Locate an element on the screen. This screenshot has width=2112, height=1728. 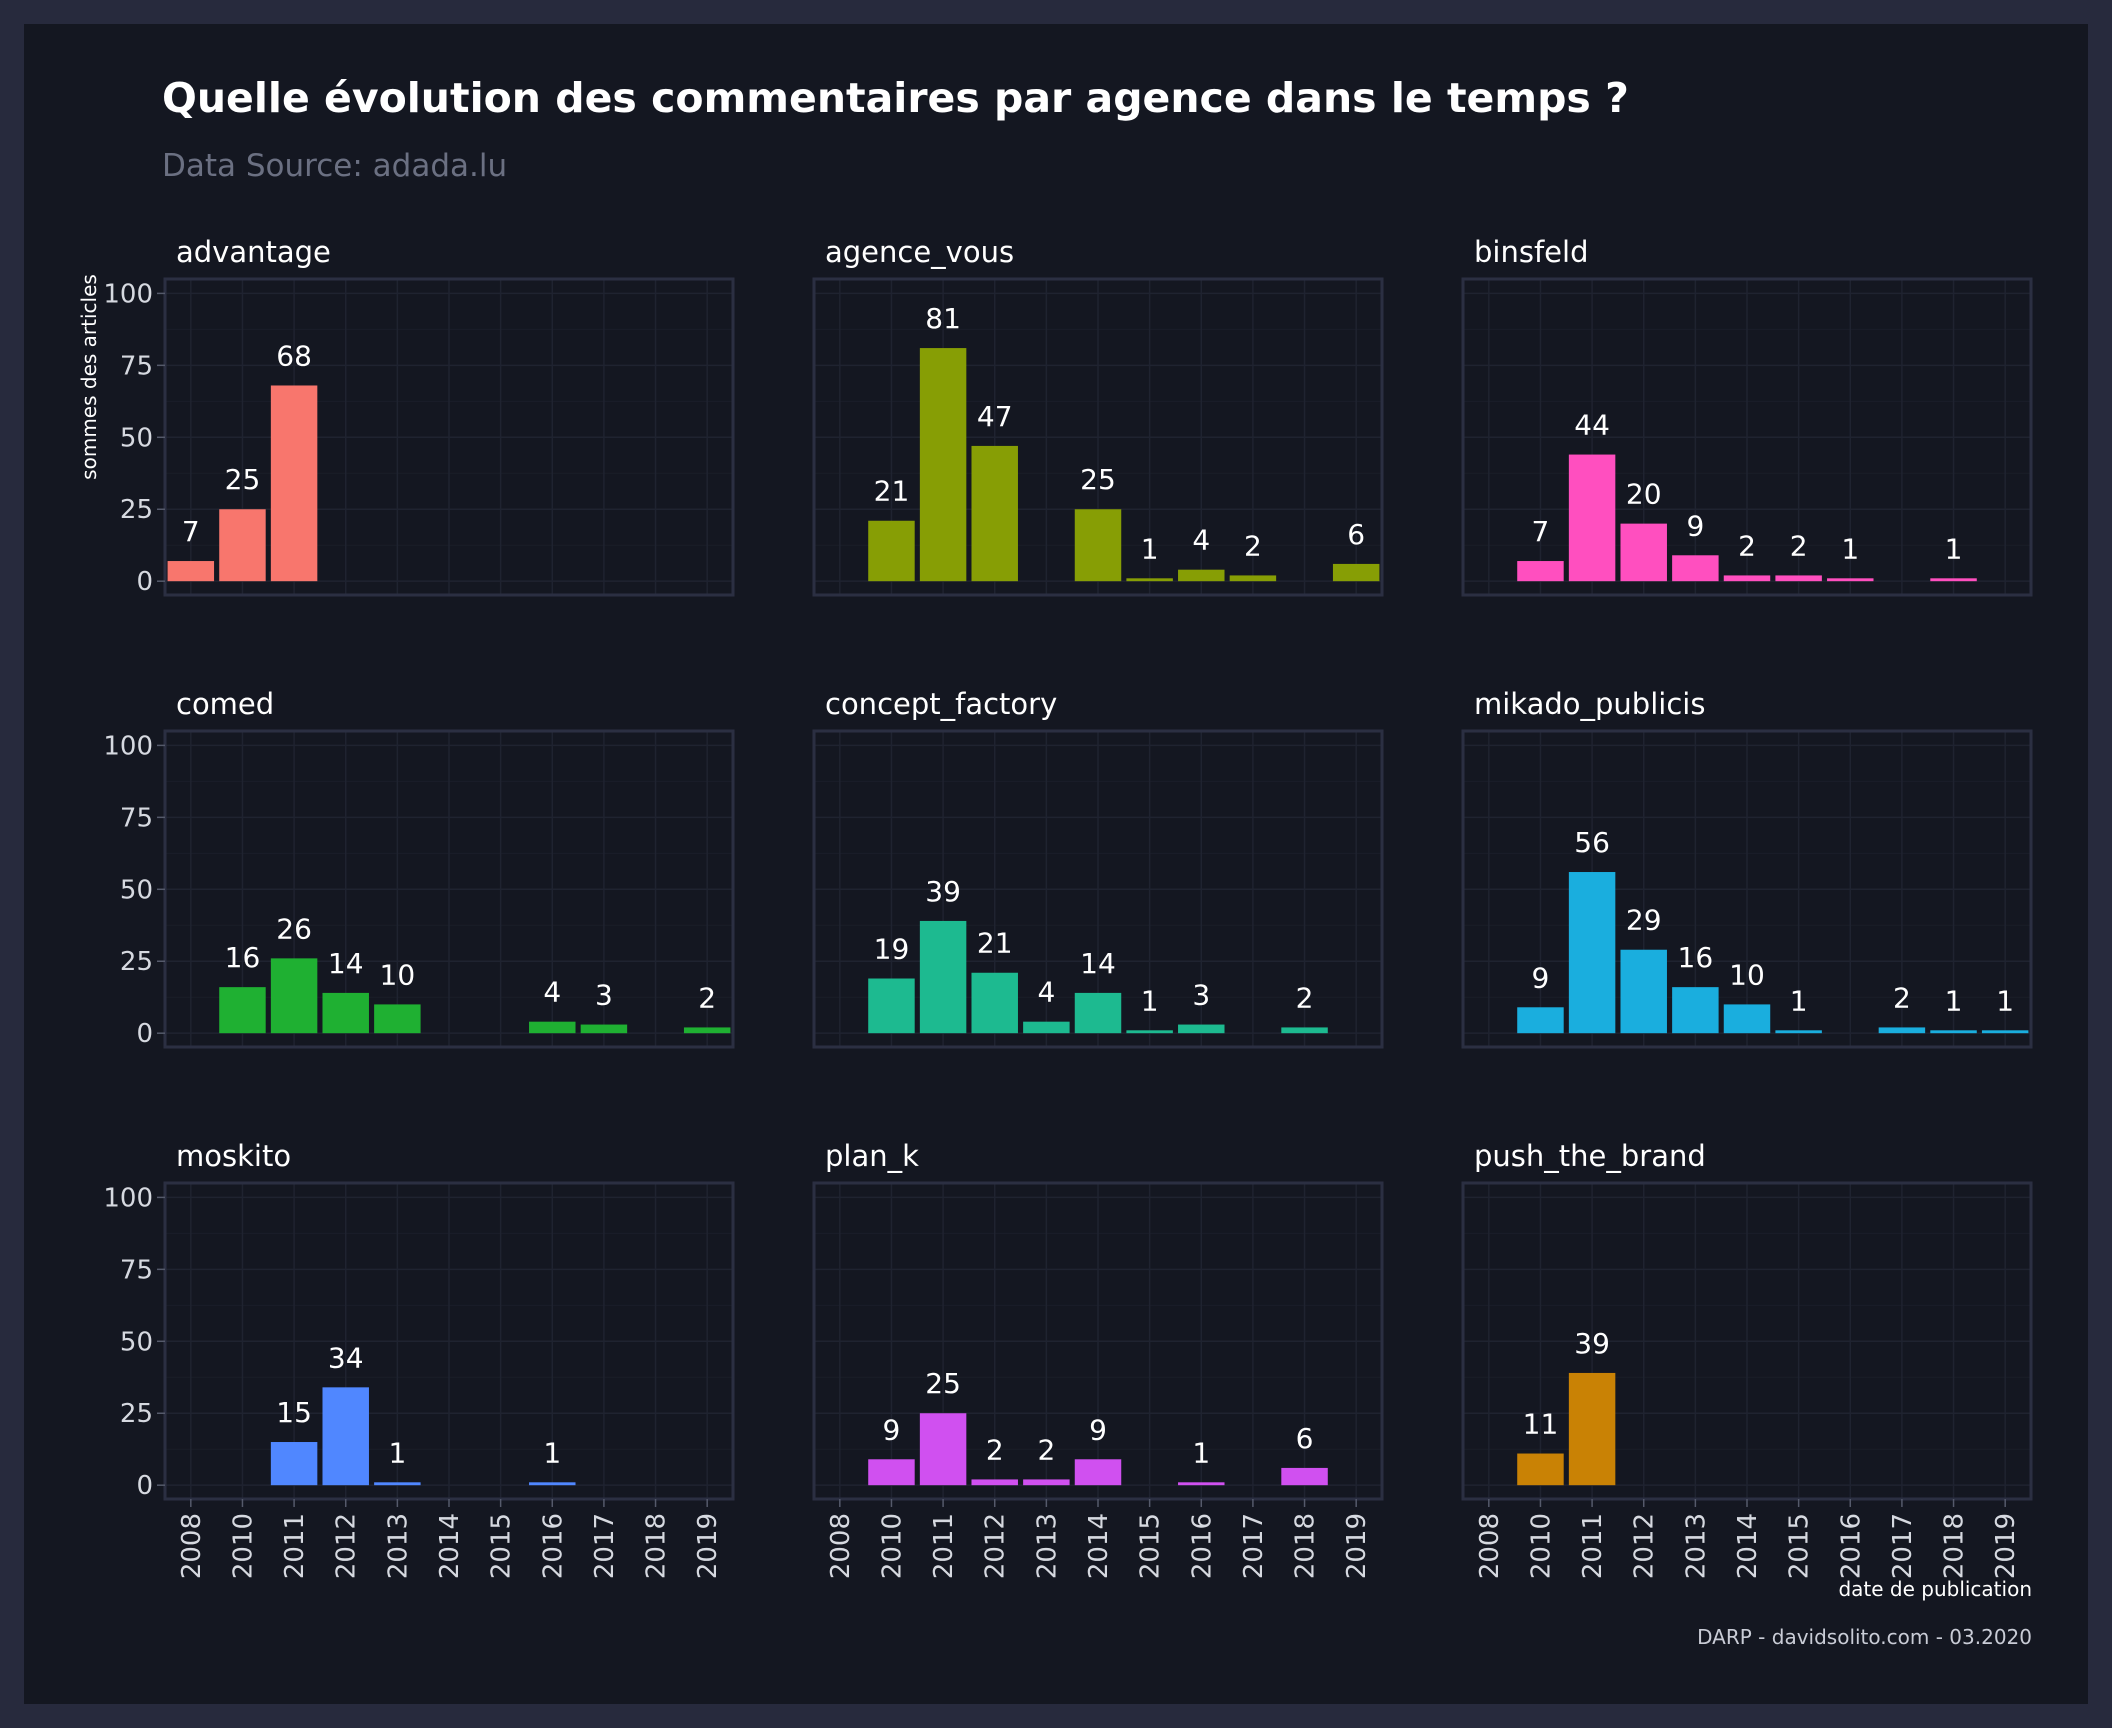
bar-concept-factory-2014 is located at coordinates (1098, 1013).